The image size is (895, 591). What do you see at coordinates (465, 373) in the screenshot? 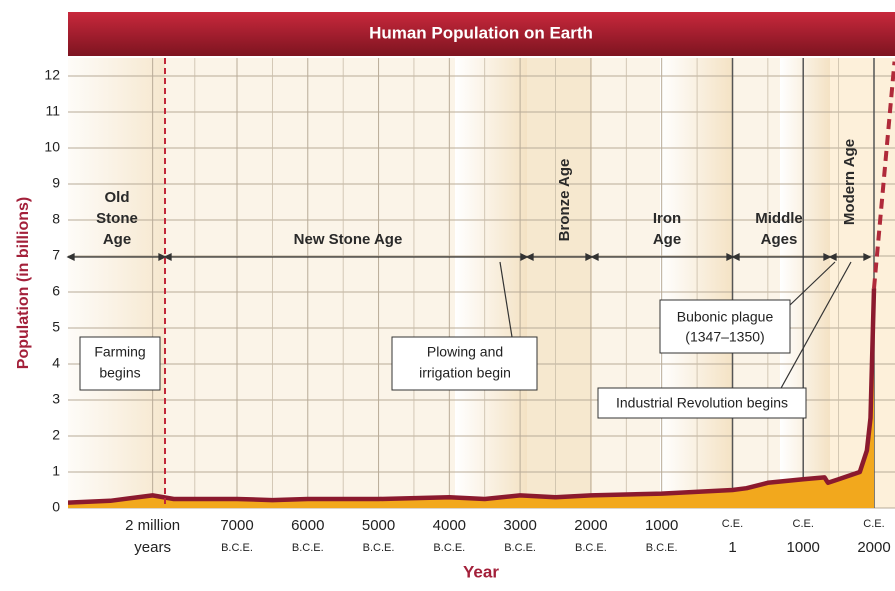
I see `annotation: irrigation begin` at bounding box center [465, 373].